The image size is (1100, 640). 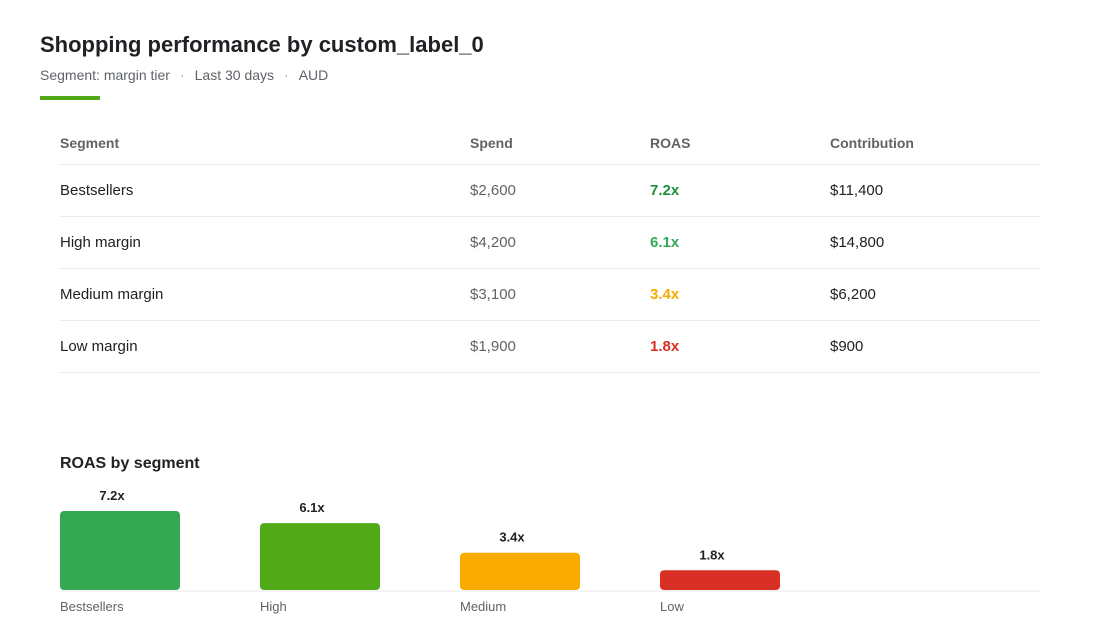 I want to click on category-tick-label: Medium, so click(x=483, y=606).